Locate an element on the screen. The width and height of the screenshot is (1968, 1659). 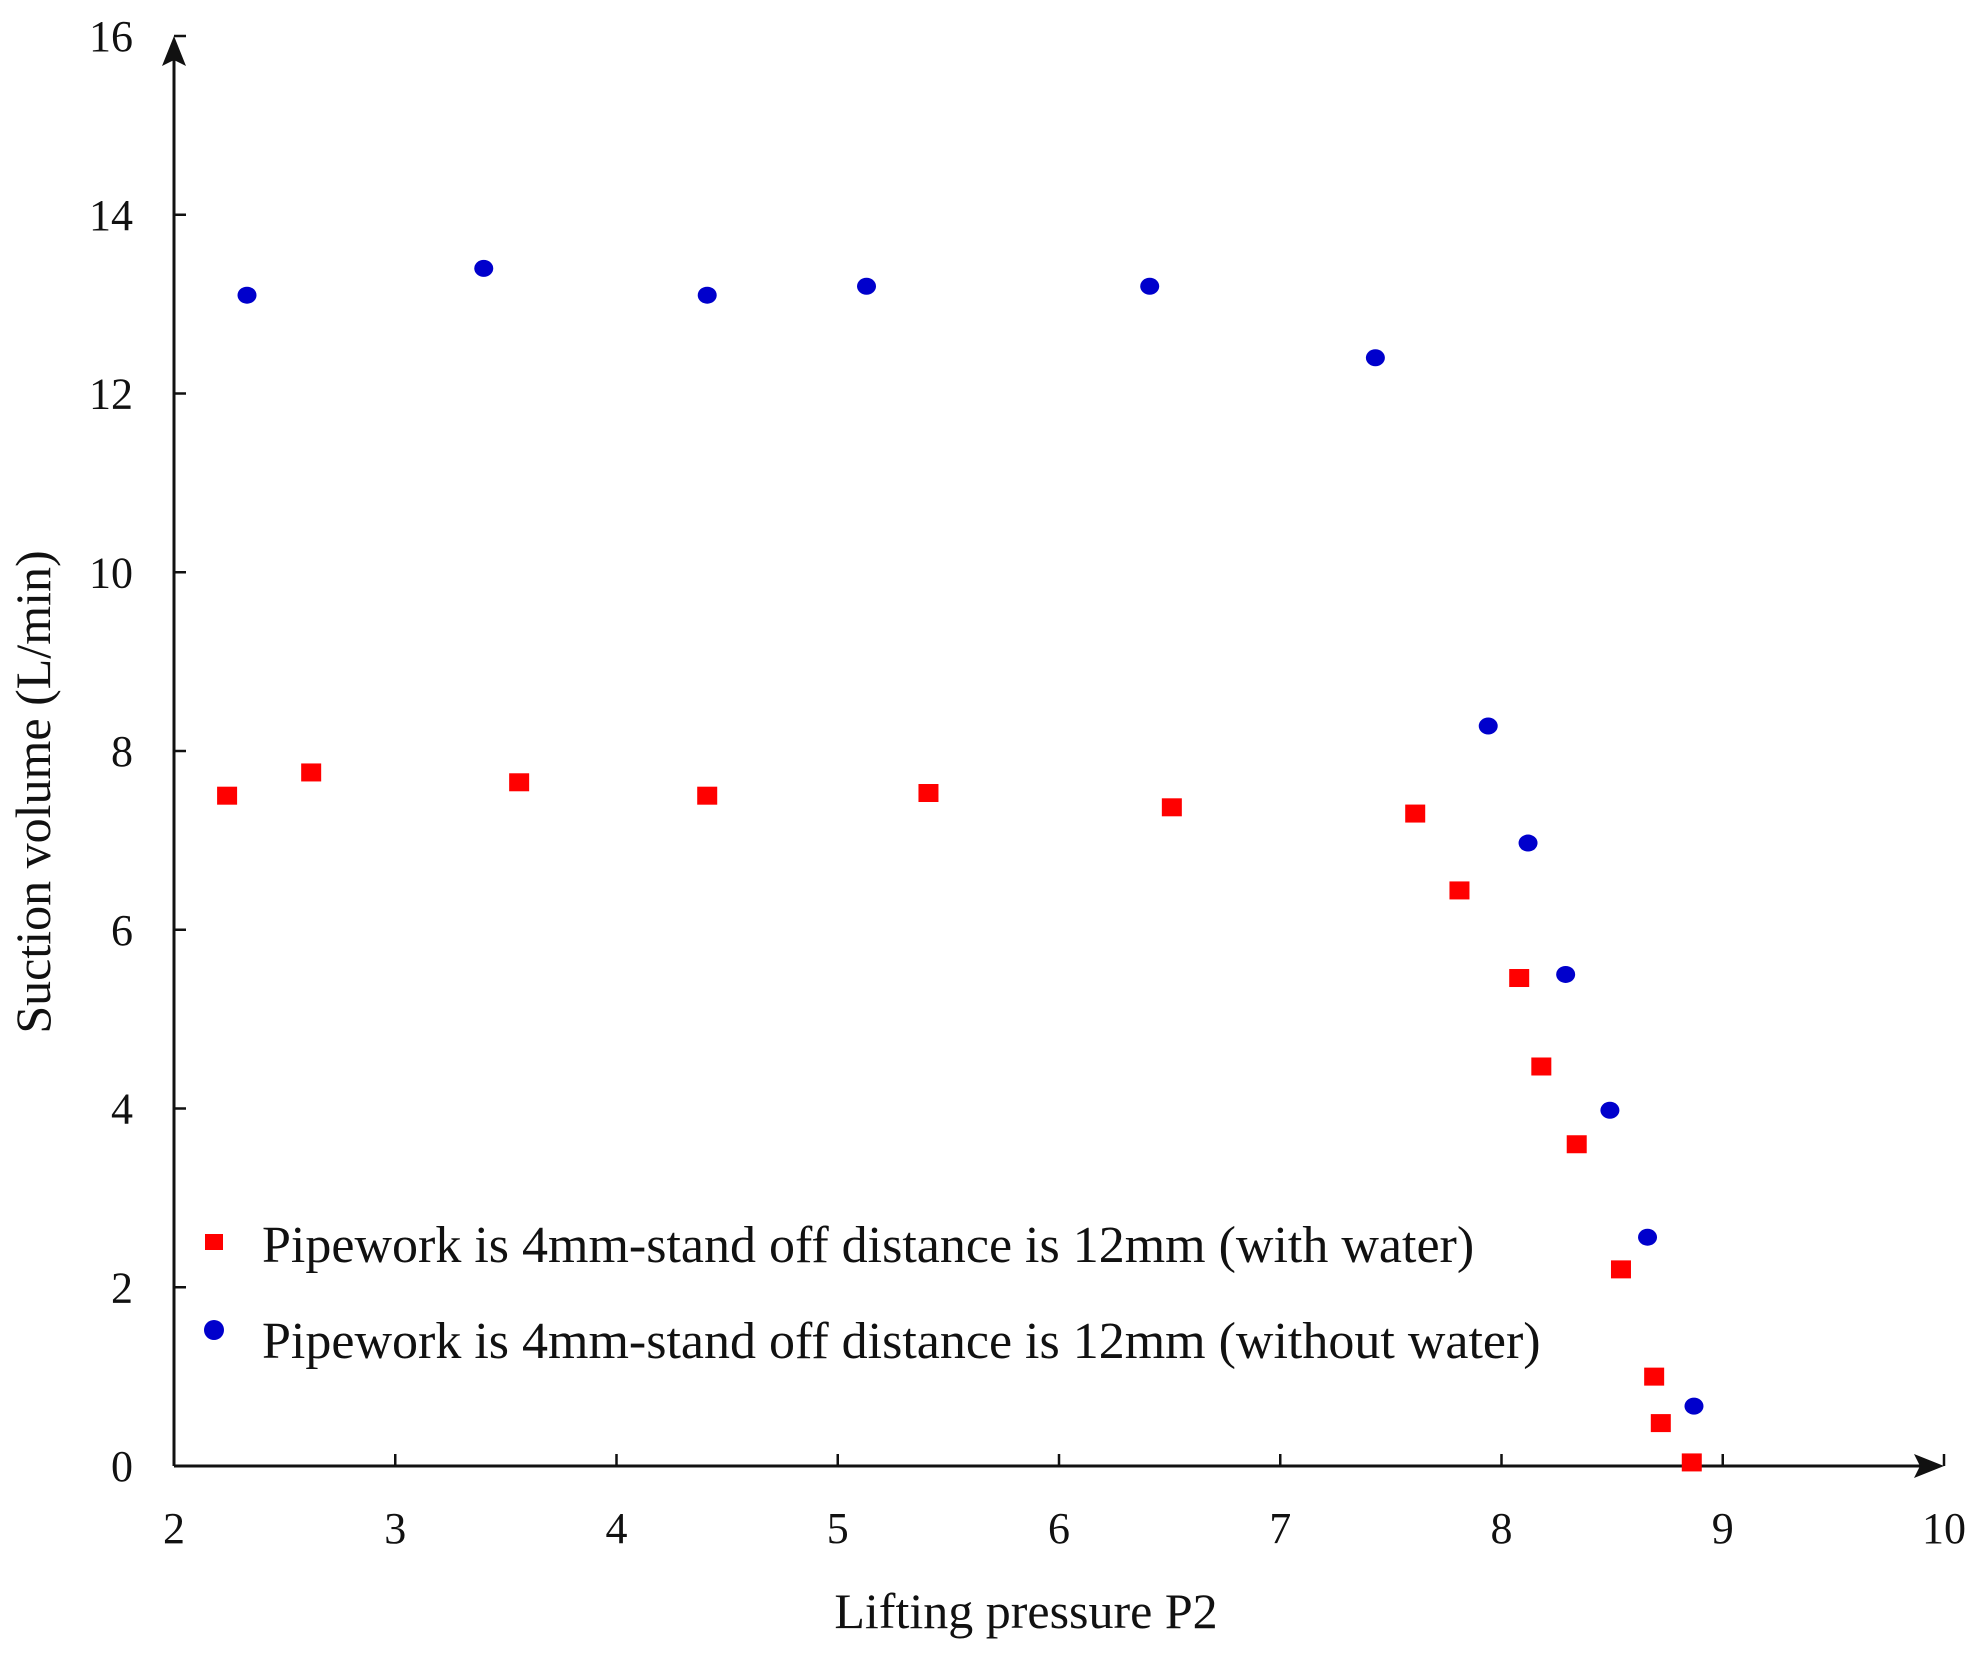
x-tick-label: 8 is located at coordinates (1502, 1528).